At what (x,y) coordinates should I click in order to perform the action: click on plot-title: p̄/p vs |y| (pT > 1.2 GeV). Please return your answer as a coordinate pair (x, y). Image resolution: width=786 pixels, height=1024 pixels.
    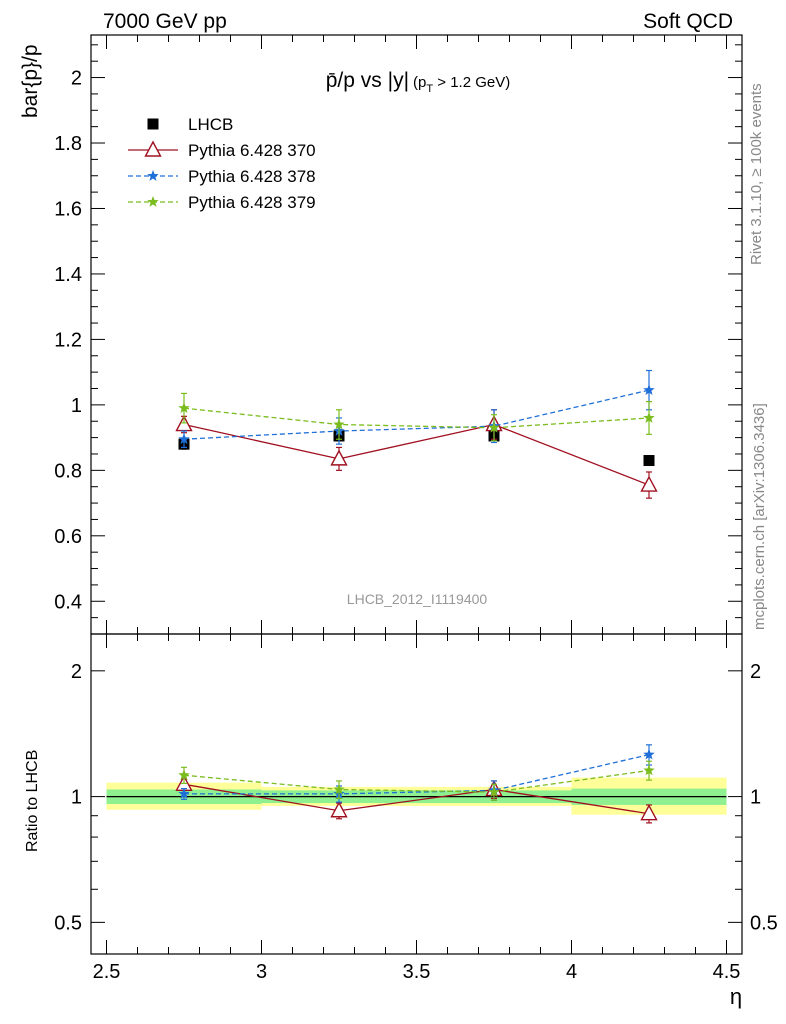
    Looking at the image, I should click on (418, 82).